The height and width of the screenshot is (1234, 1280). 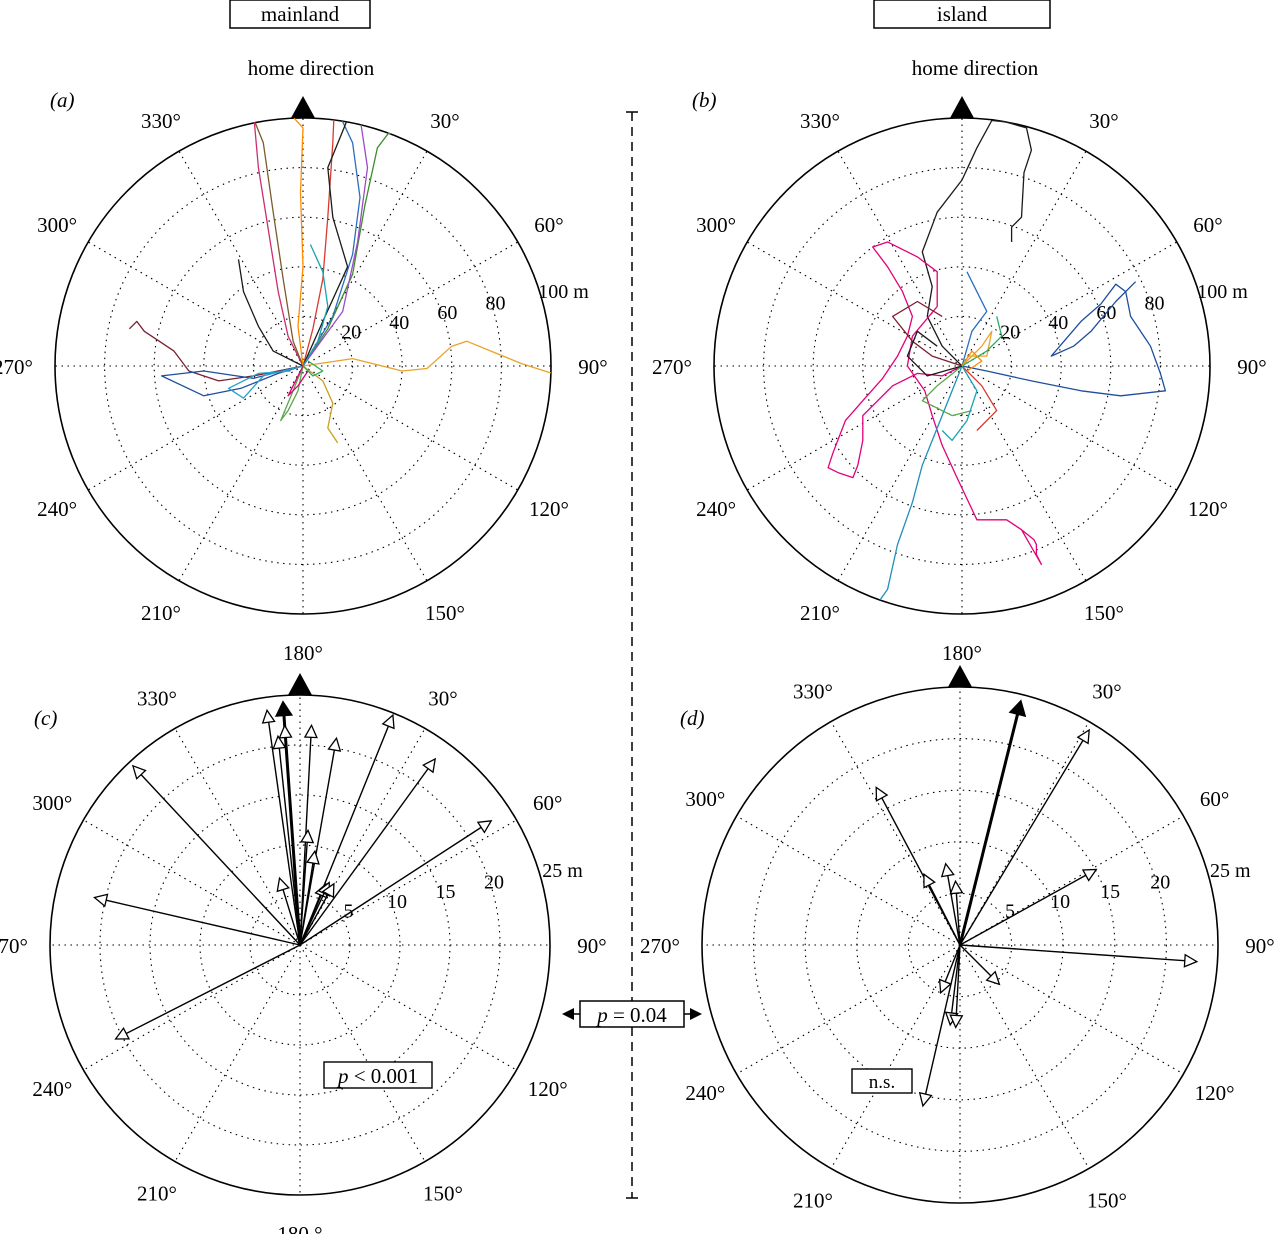 What do you see at coordinates (1259, 946) in the screenshot?
I see `angle-label-90: 90°` at bounding box center [1259, 946].